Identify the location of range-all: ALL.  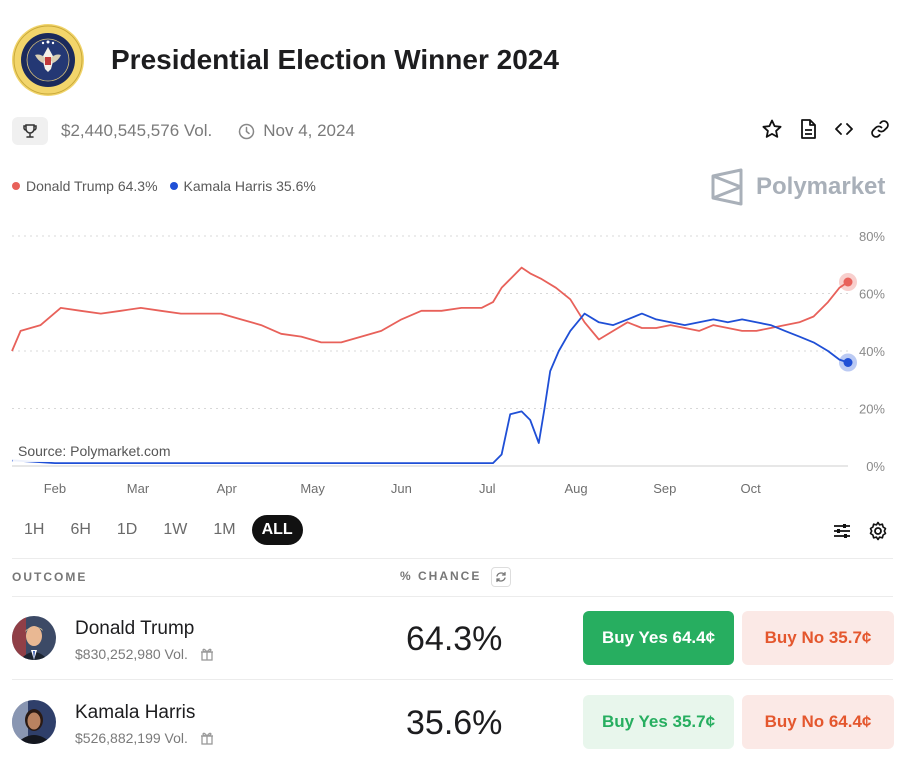
(277, 530).